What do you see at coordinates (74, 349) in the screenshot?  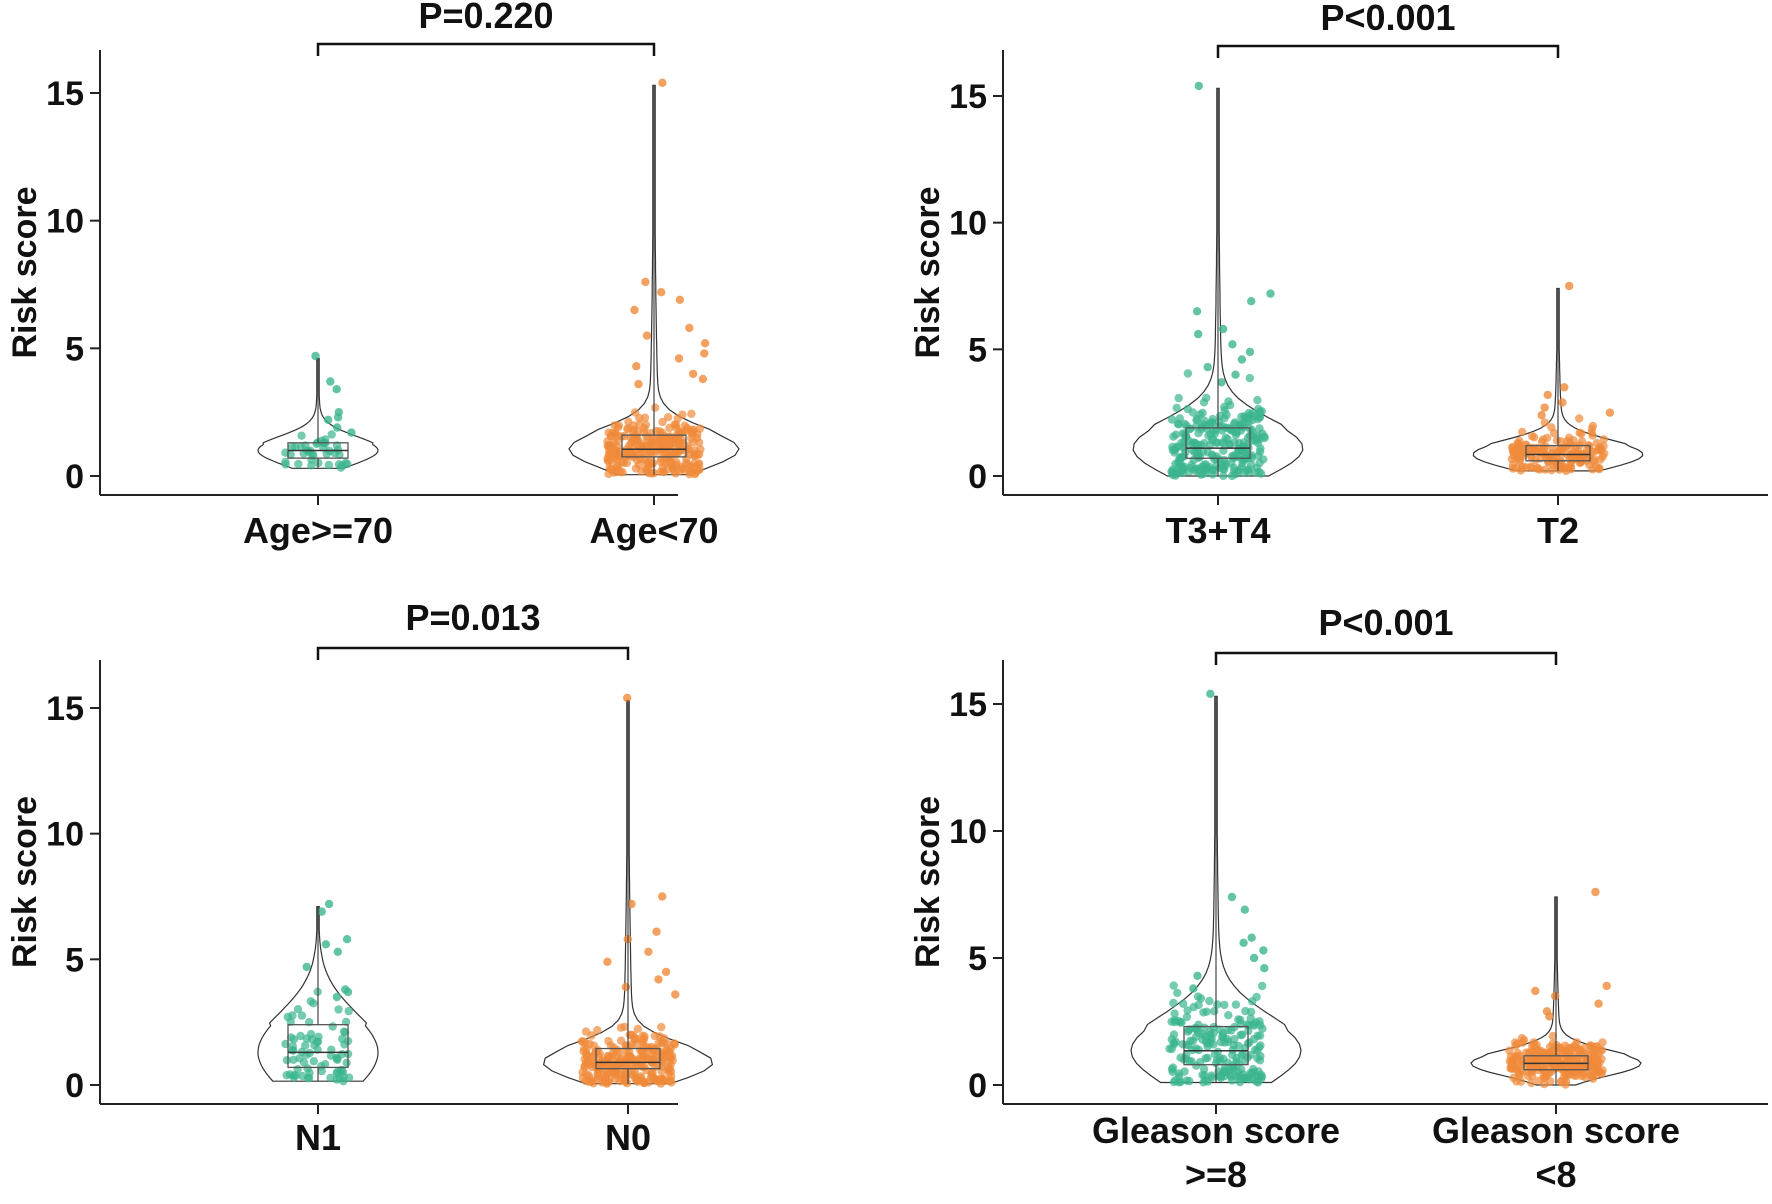 I see `y-tick-label: 5` at bounding box center [74, 349].